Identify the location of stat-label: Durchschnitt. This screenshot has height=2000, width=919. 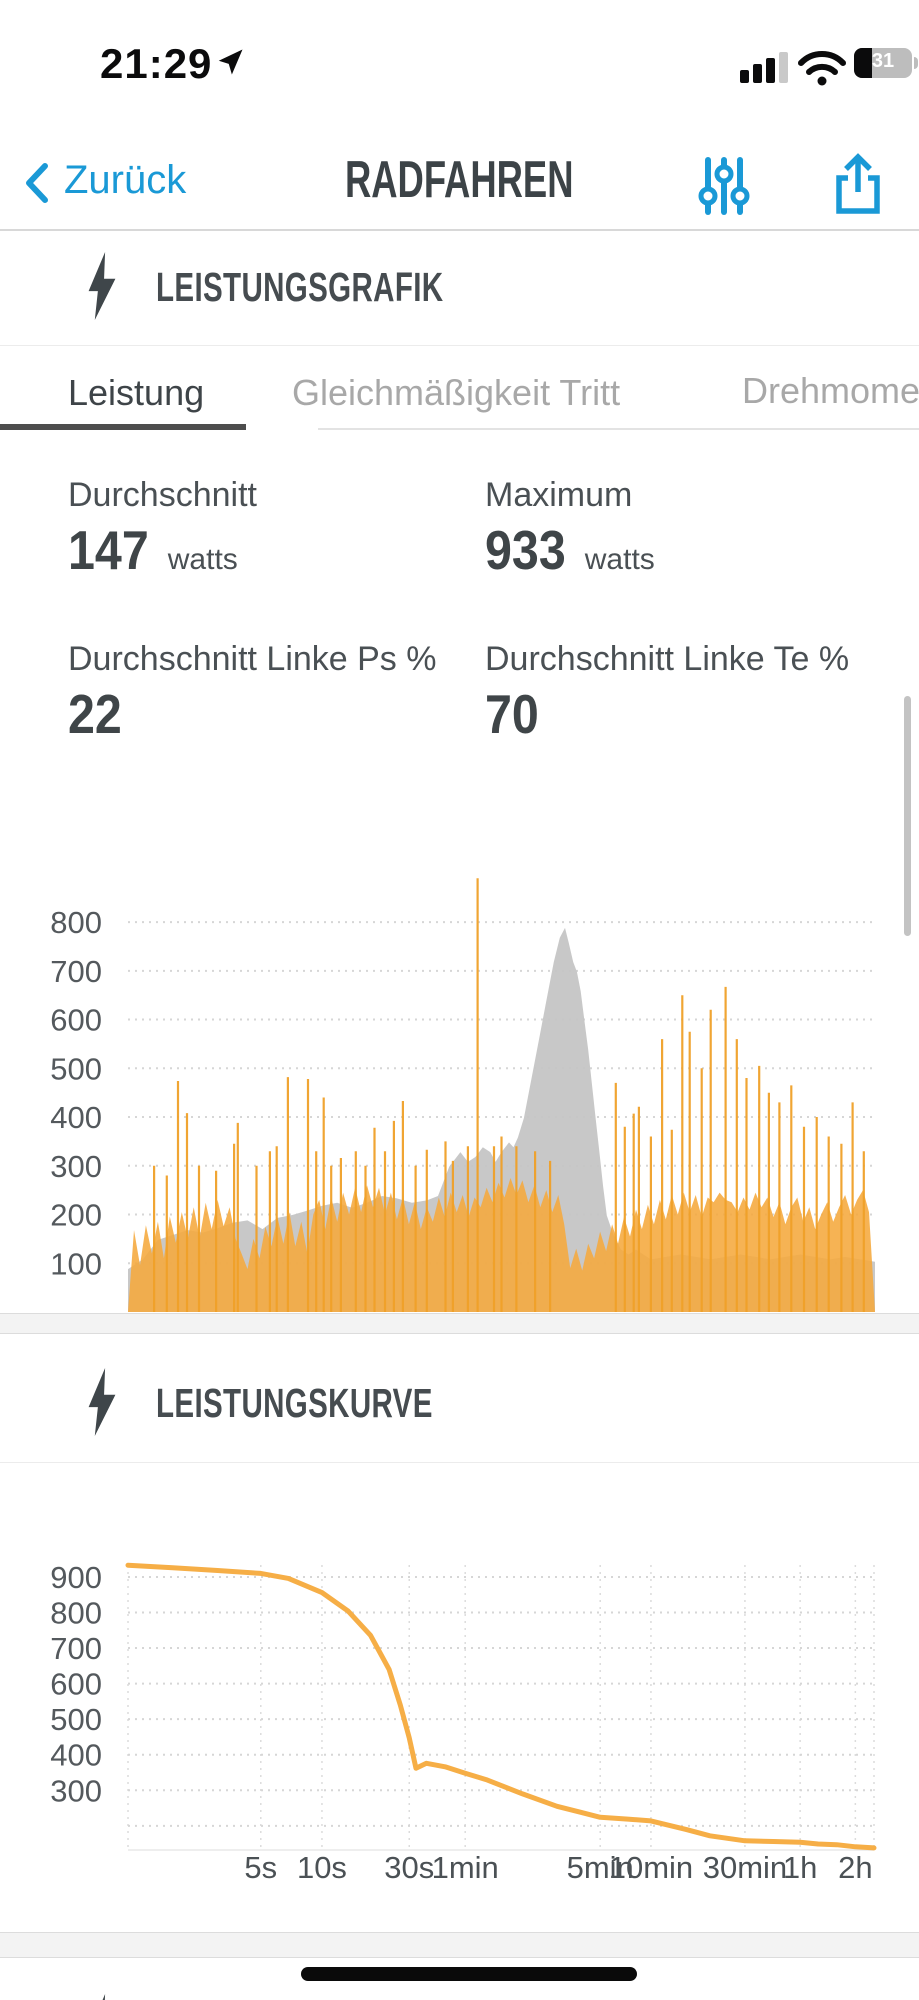
(162, 495).